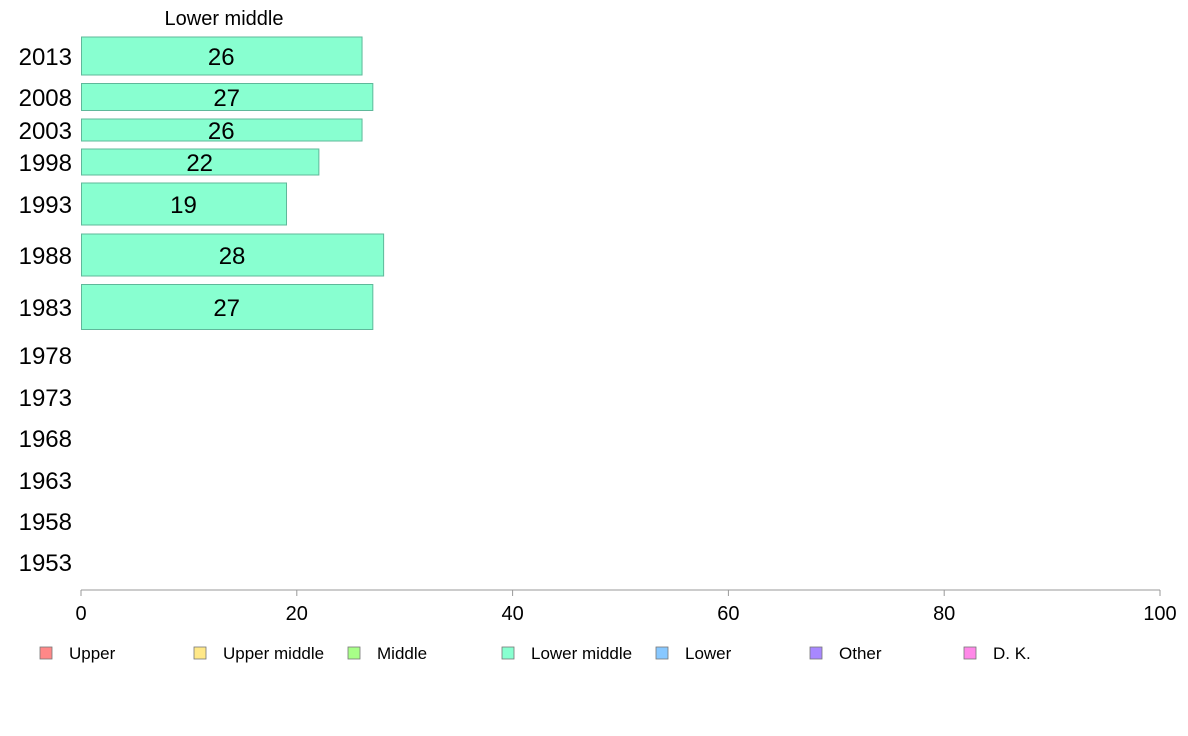  What do you see at coordinates (45, 256) in the screenshot?
I see `category-label: 1988` at bounding box center [45, 256].